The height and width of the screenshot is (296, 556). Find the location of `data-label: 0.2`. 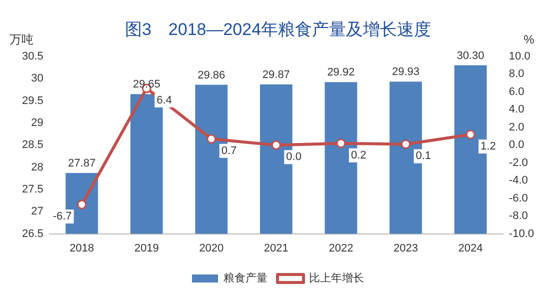

data-label: 0.2 is located at coordinates (358, 155).